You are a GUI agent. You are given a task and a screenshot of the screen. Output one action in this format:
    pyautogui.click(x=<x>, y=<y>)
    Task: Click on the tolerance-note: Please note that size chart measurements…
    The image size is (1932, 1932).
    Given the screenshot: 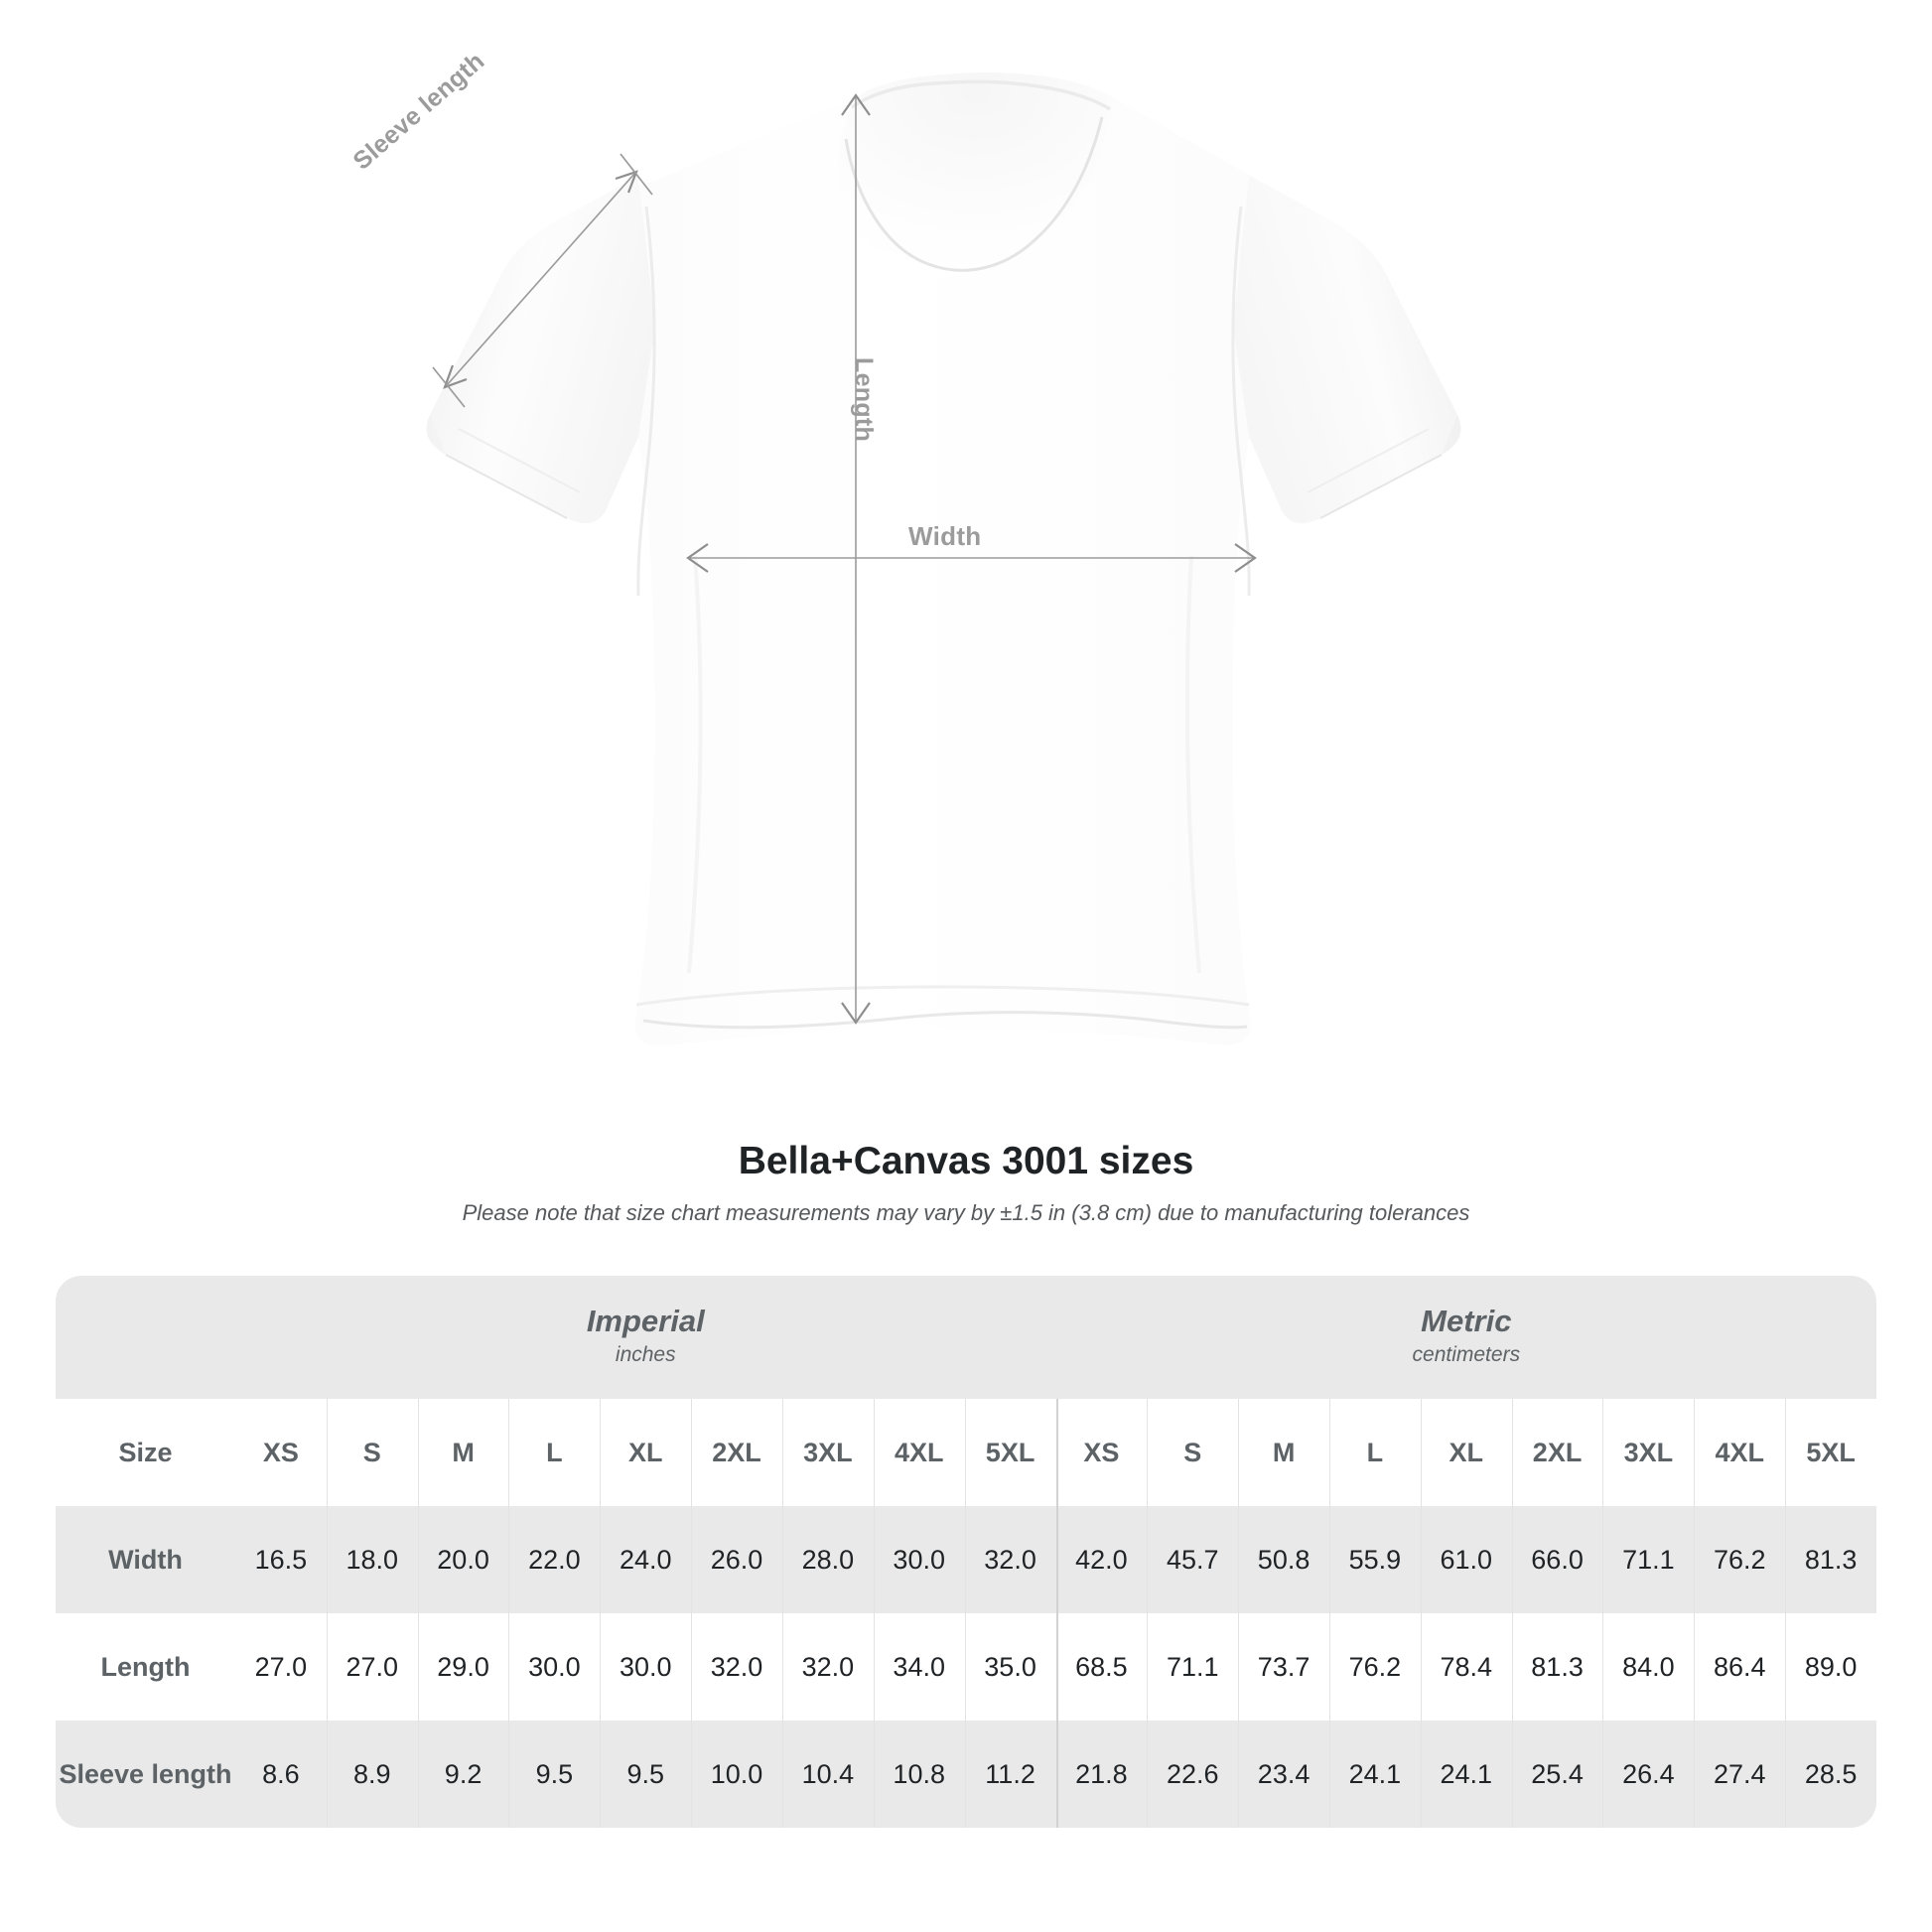 What is the action you would take?
    pyautogui.click(x=966, y=1212)
    